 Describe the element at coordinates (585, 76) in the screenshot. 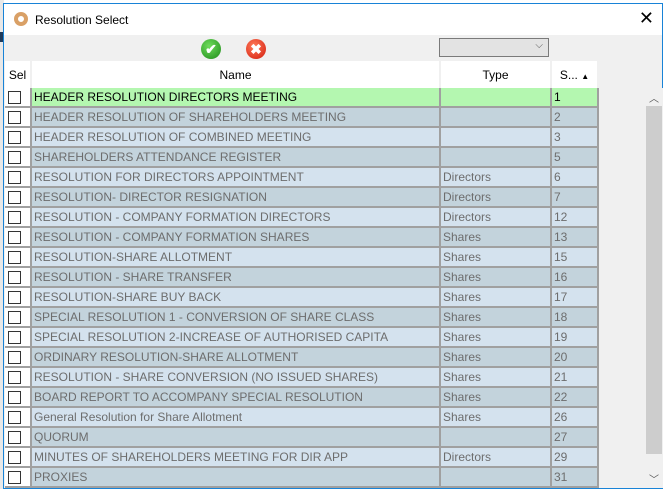

I see `sort-ascending-icon: ▲` at that location.